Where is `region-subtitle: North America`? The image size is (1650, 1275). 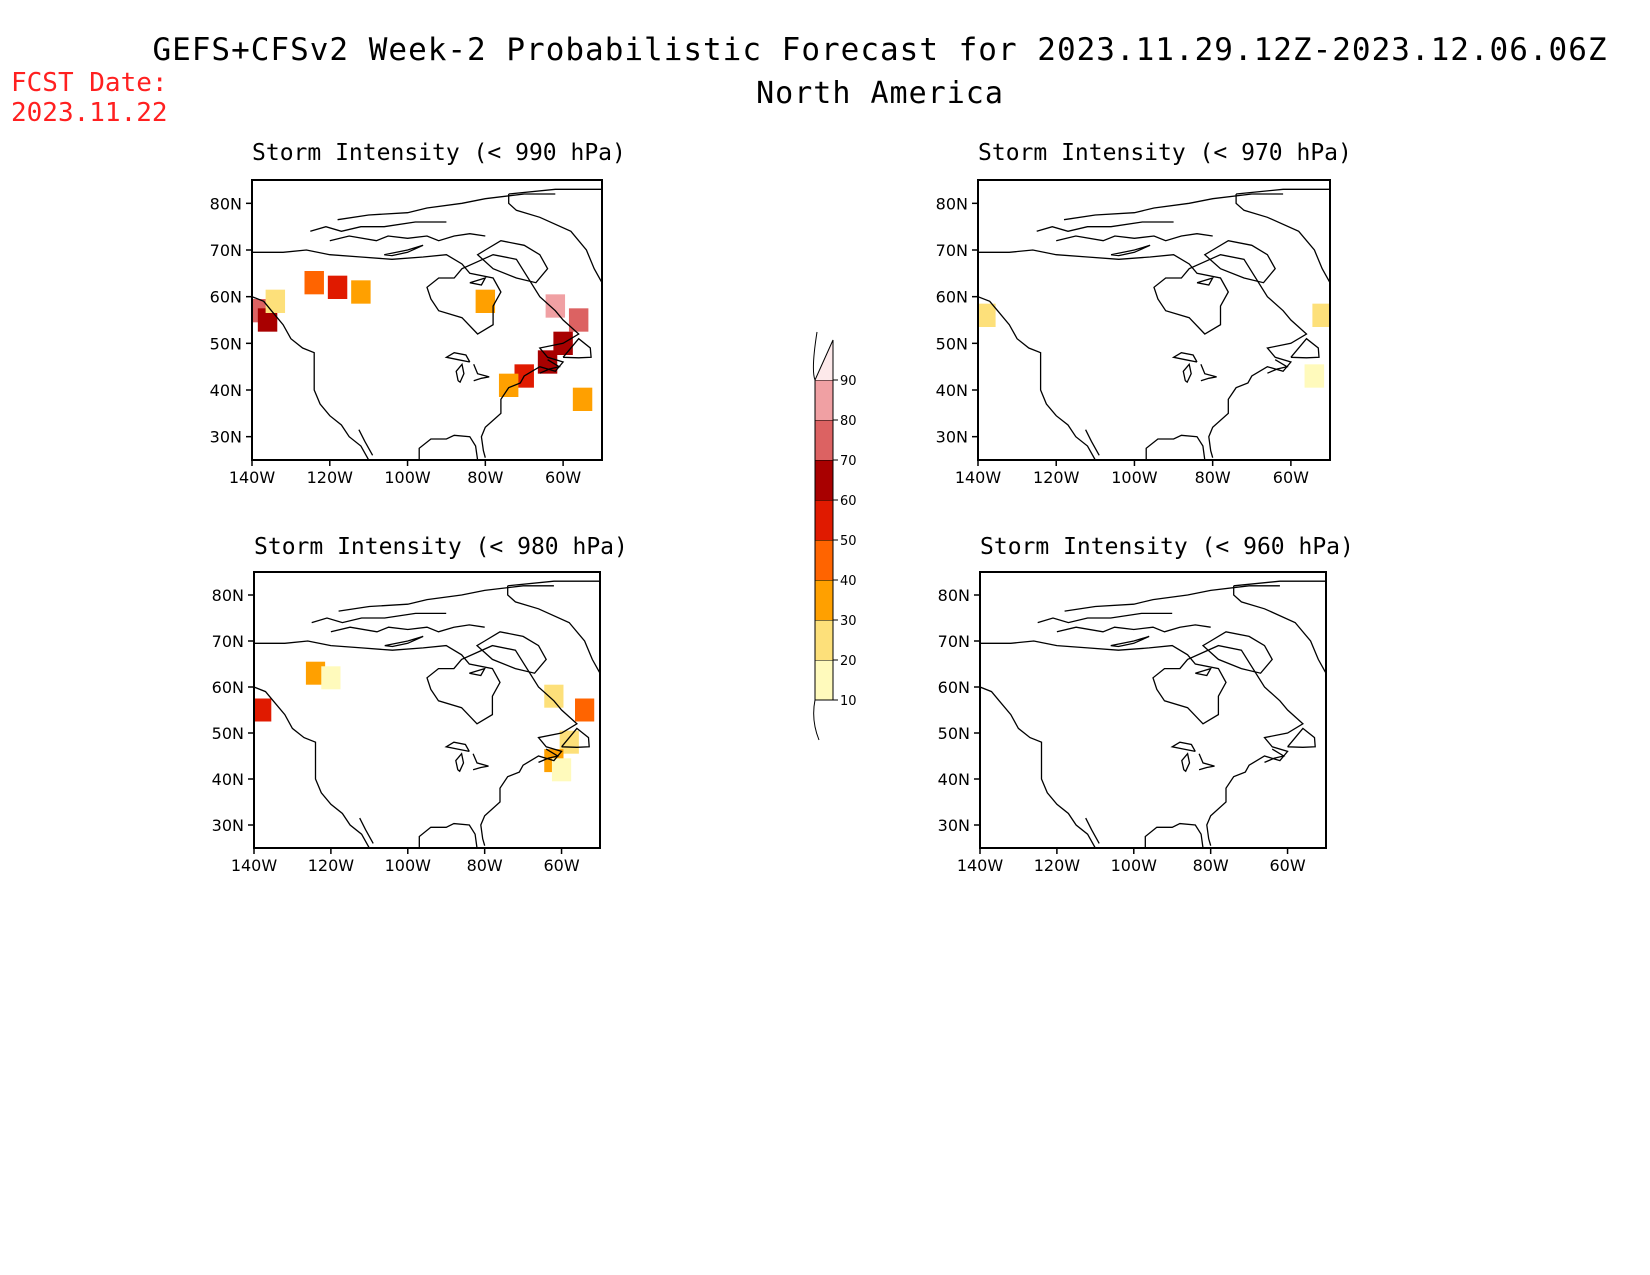 region-subtitle: North America is located at coordinates (880, 93).